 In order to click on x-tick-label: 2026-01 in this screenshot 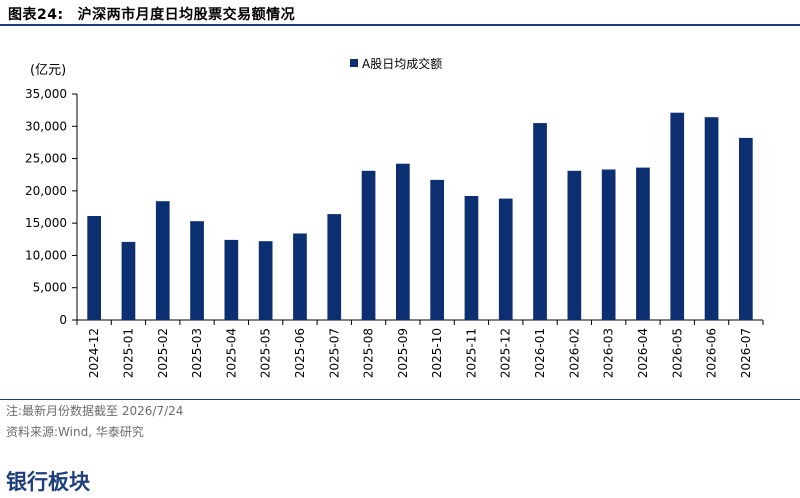, I will do `click(540, 353)`.